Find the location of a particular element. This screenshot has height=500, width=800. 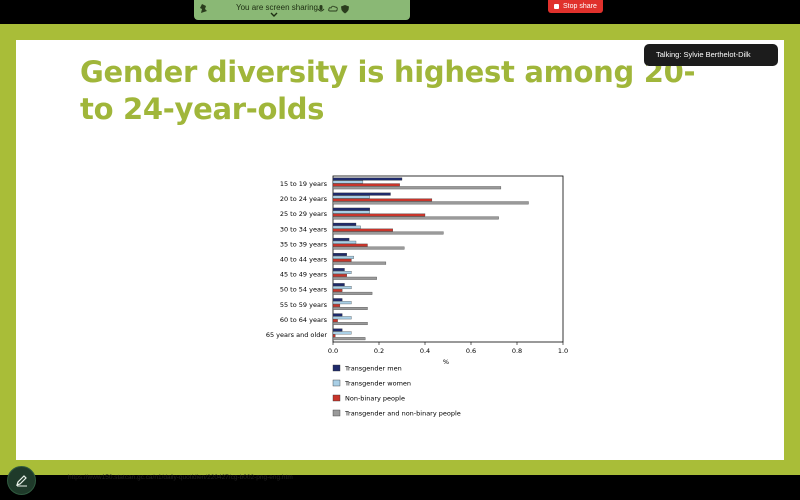

chevron-down-icon is located at coordinates (274, 15).